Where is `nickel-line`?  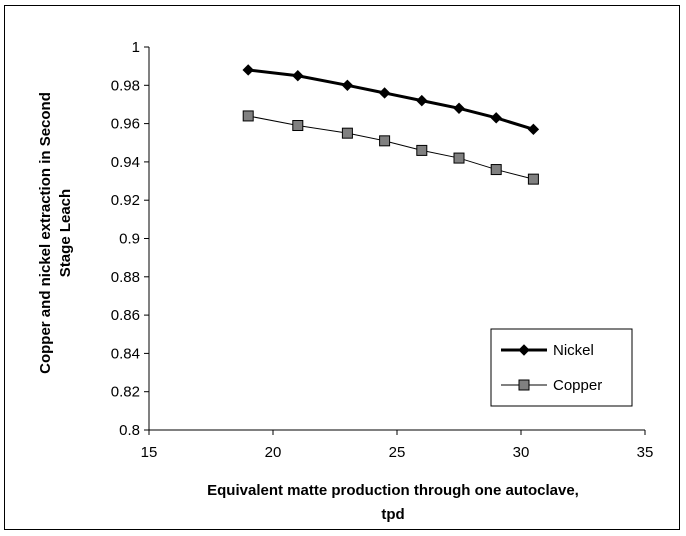
nickel-line is located at coordinates (391, 99).